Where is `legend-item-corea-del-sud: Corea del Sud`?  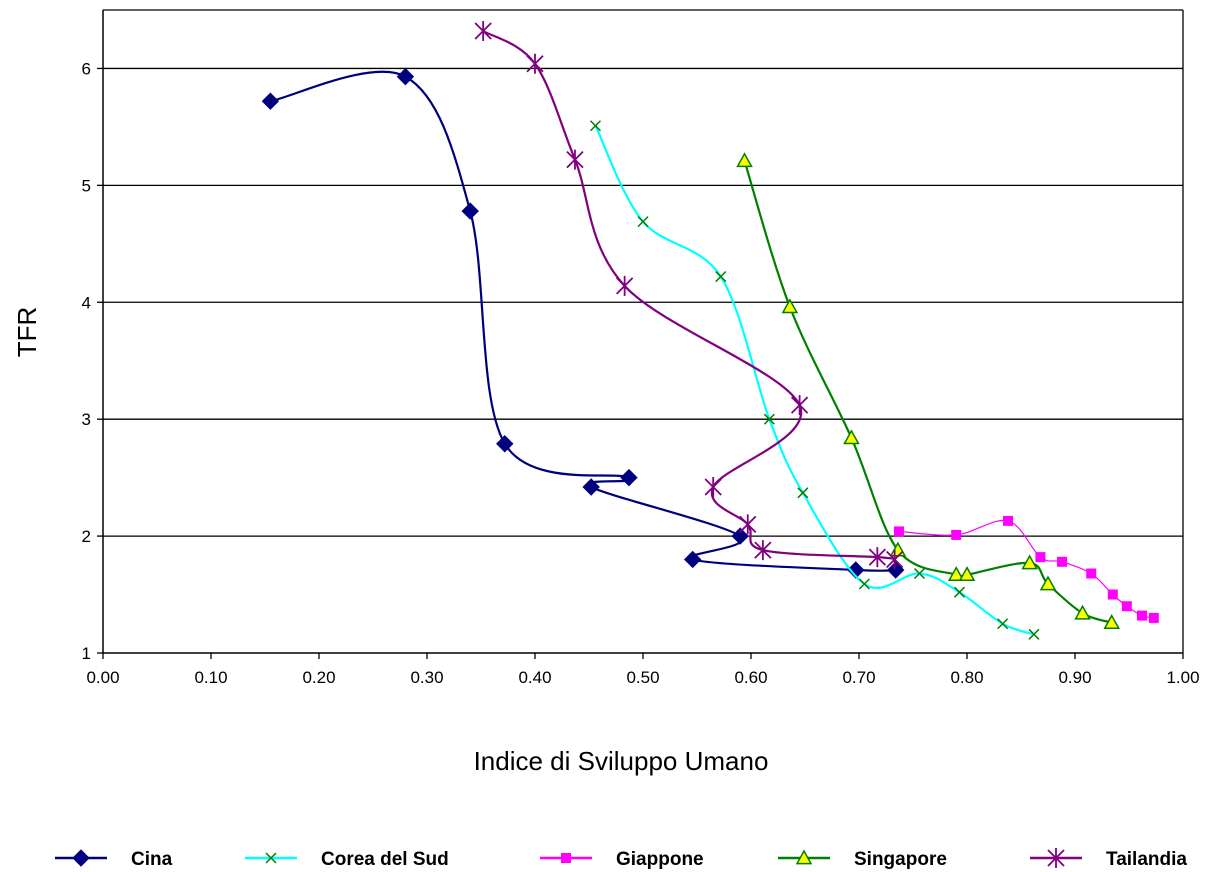 legend-item-corea-del-sud: Corea del Sud is located at coordinates (347, 859).